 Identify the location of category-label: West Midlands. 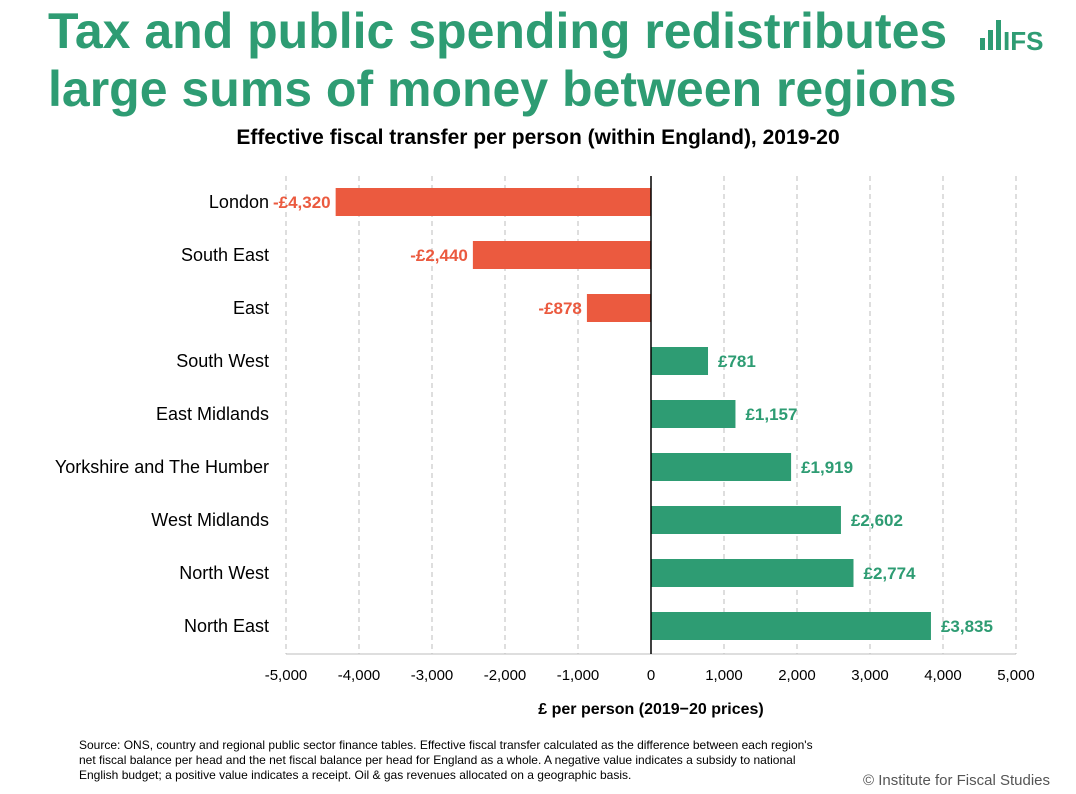
(210, 520).